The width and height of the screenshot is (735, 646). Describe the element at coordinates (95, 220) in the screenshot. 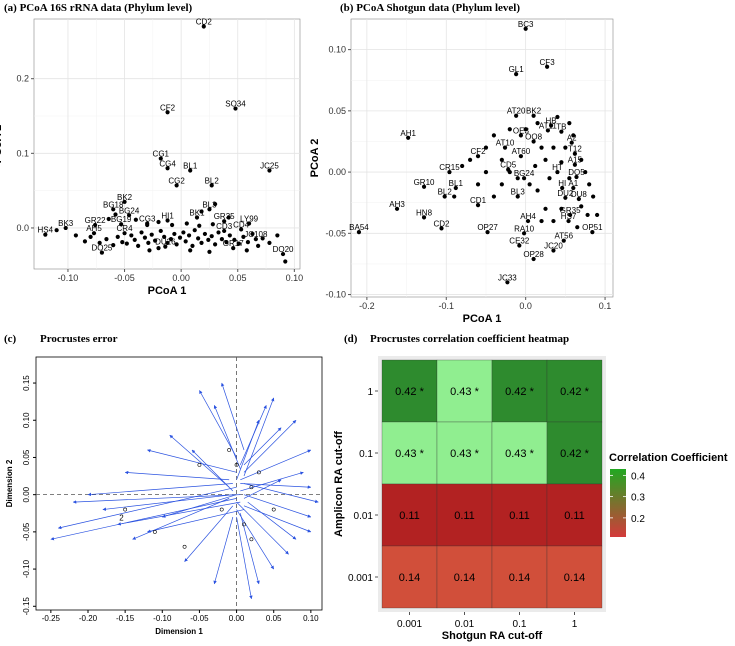

I see `point-label: GR22` at that location.